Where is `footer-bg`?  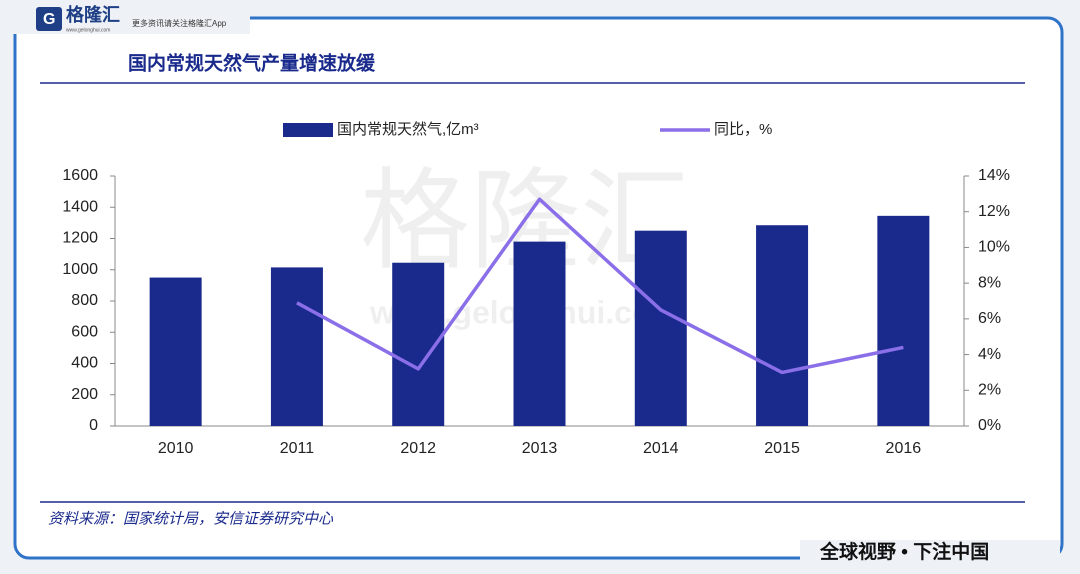 footer-bg is located at coordinates (930, 553).